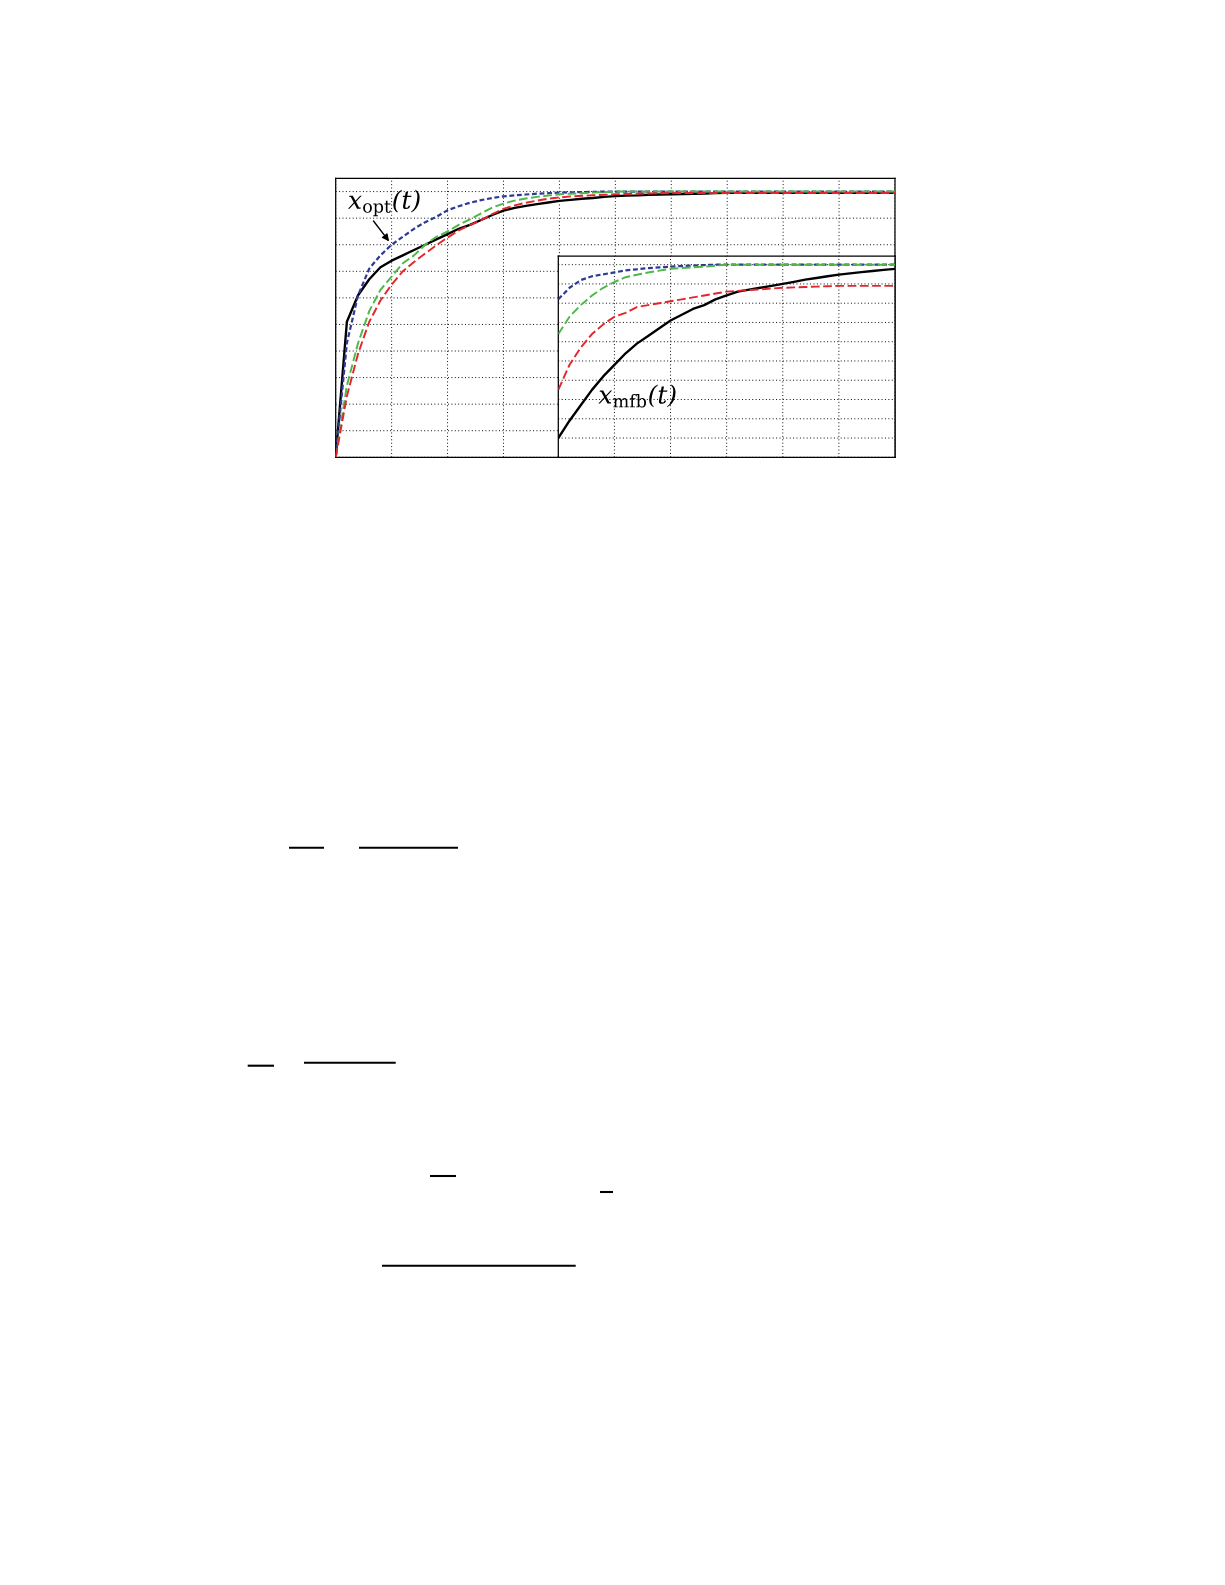  Describe the element at coordinates (384, 203) in the screenshot. I see `series-label: x$_{opt}$(t)` at that location.